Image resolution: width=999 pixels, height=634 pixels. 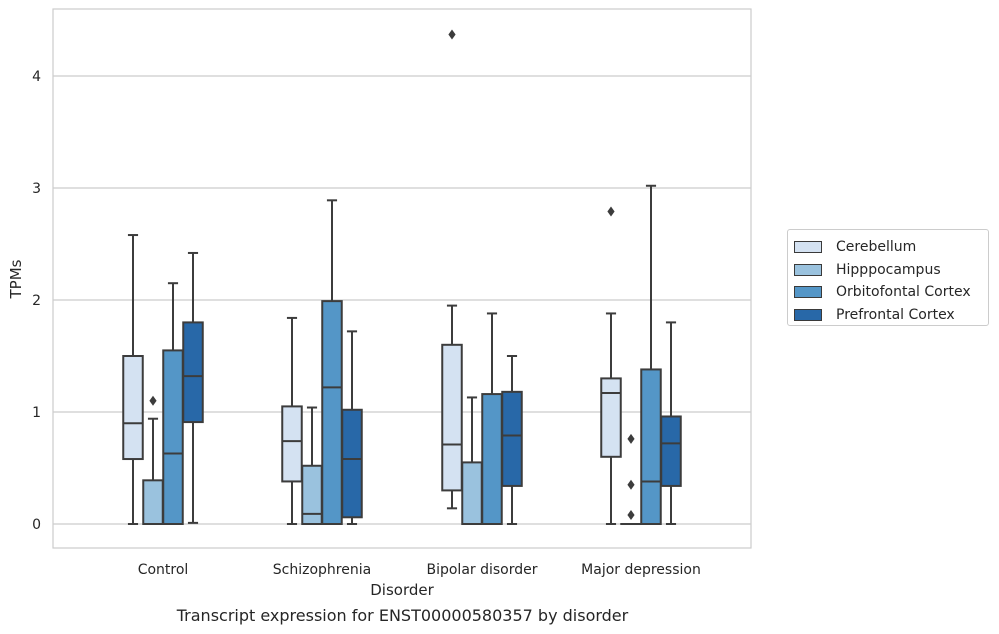 I want to click on legend-label: Orbitofontal Cortex, so click(x=903, y=292).